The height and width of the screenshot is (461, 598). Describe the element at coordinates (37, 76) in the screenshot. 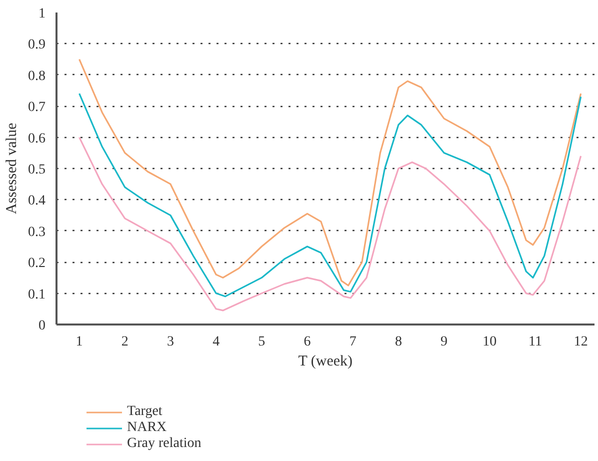

I see `y-tick-label: 0.8` at that location.